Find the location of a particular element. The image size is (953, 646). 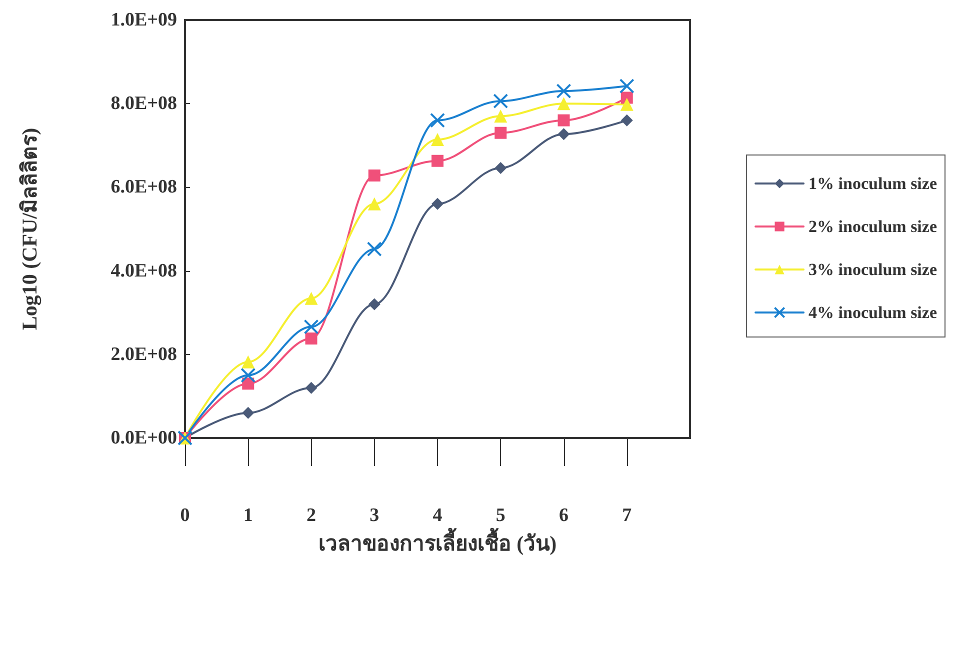

legend-label: 2% inoculum size is located at coordinates (873, 226).